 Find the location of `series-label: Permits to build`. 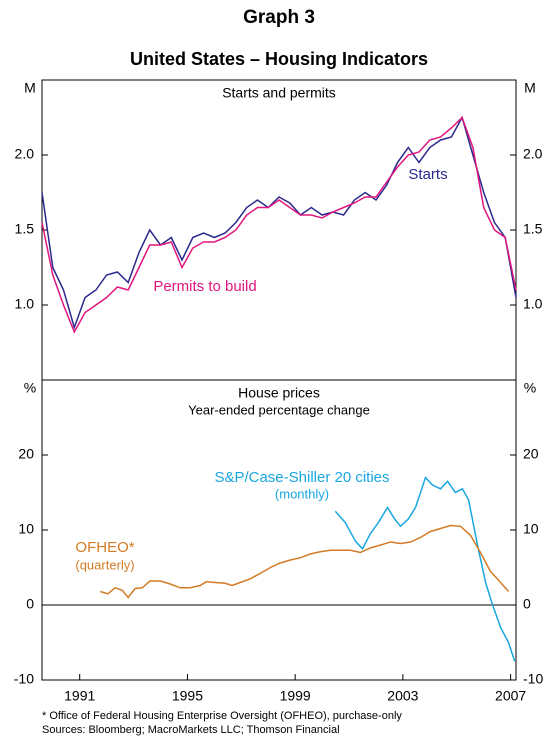

series-label: Permits to build is located at coordinates (204, 286).